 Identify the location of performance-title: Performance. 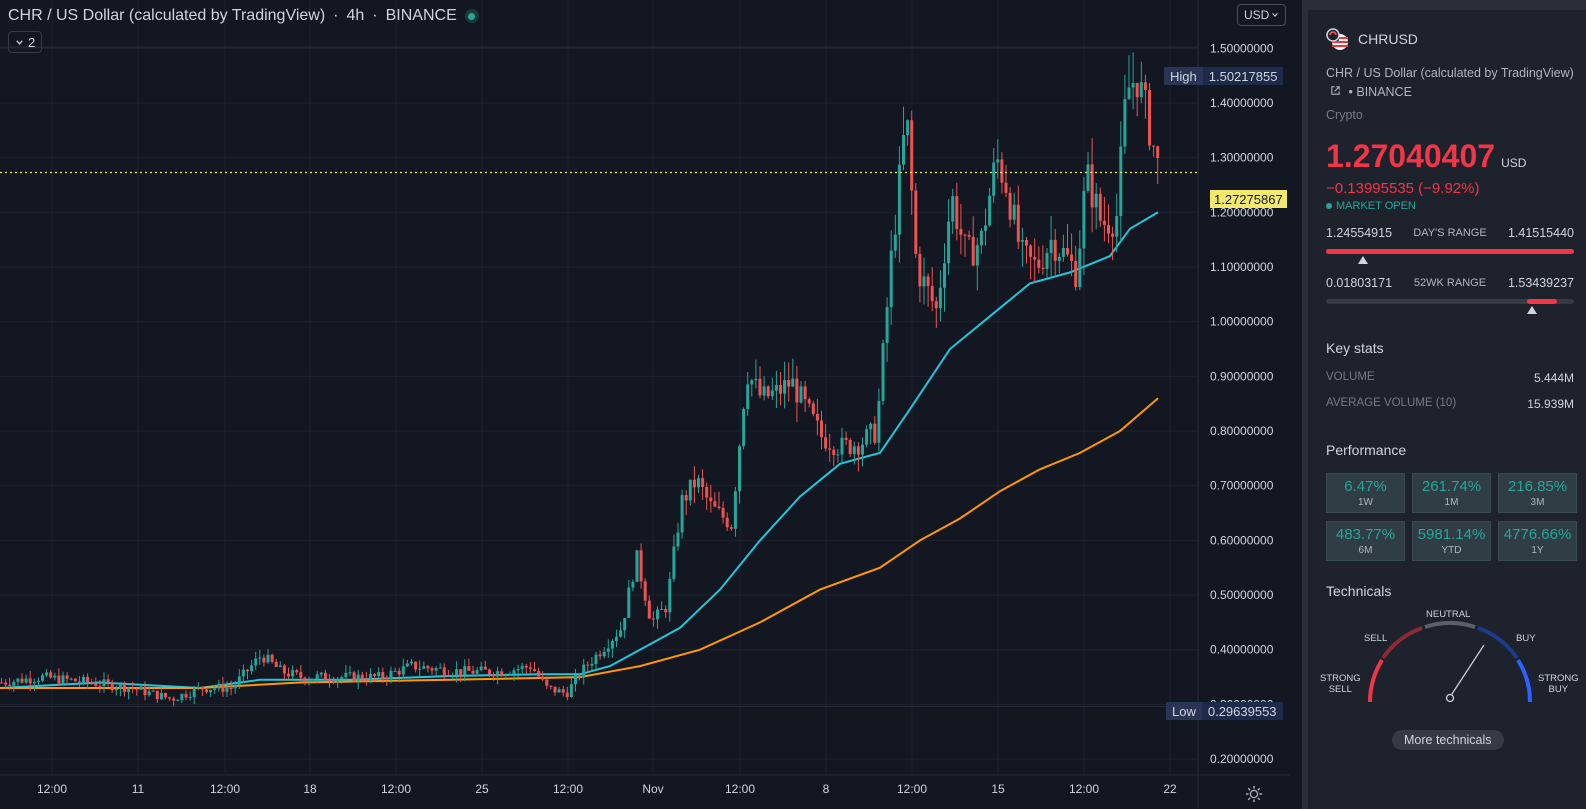
(1366, 450).